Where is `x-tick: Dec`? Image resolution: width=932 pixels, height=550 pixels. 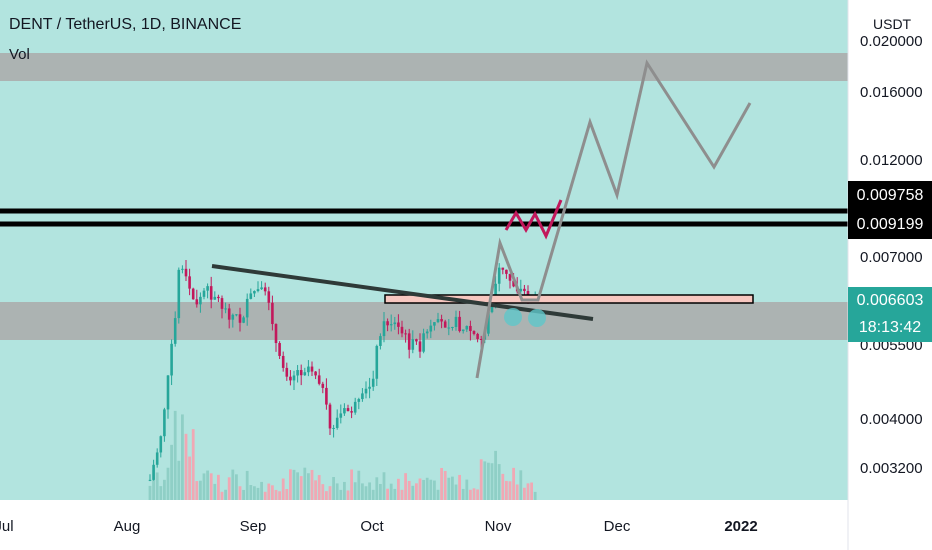
x-tick: Dec is located at coordinates (617, 526).